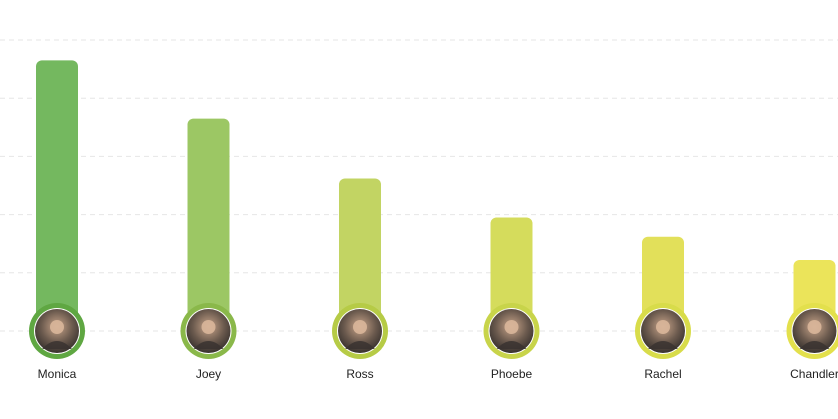 Image resolution: width=838 pixels, height=419 pixels. What do you see at coordinates (814, 374) in the screenshot?
I see `category-label: Chandler` at bounding box center [814, 374].